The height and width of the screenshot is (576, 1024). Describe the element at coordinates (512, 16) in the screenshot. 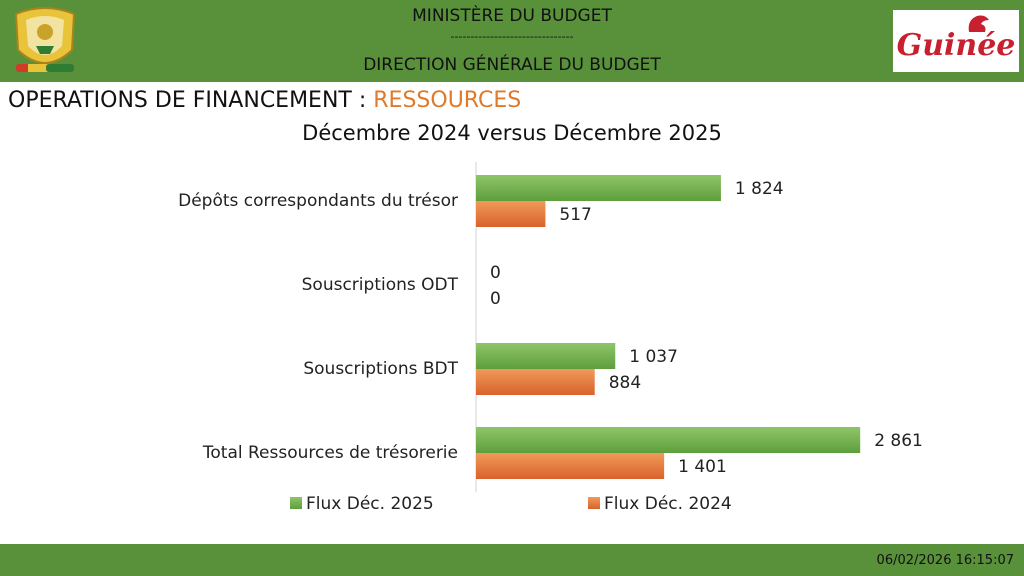

I see `ministry-title: MINISTÈRE DU BUDGET` at that location.